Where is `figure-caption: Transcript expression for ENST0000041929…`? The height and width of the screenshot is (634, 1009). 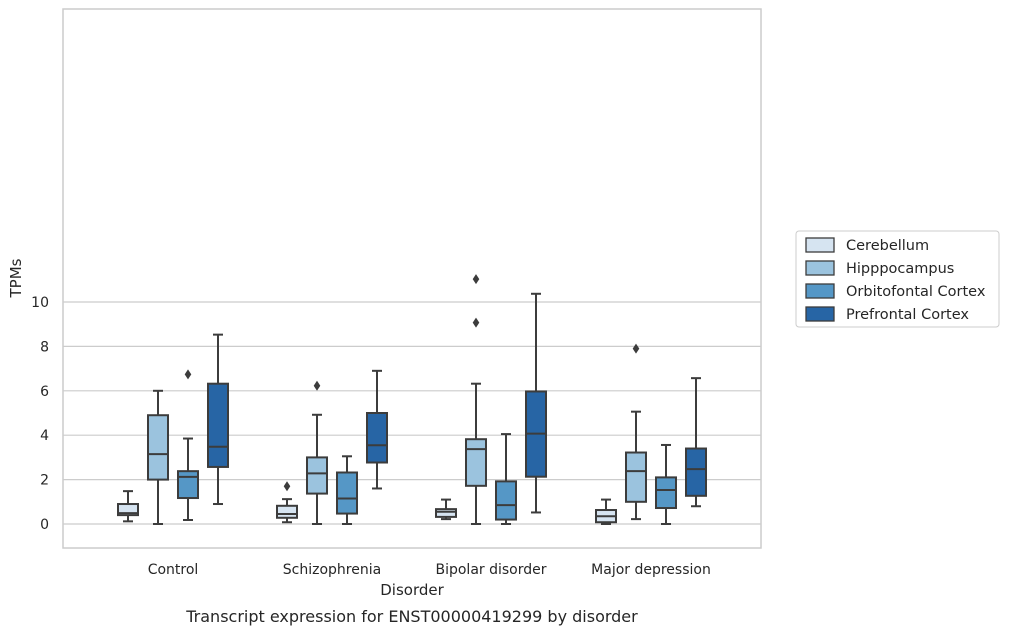
figure-caption: Transcript expression for ENST0000041929… is located at coordinates (411, 616).